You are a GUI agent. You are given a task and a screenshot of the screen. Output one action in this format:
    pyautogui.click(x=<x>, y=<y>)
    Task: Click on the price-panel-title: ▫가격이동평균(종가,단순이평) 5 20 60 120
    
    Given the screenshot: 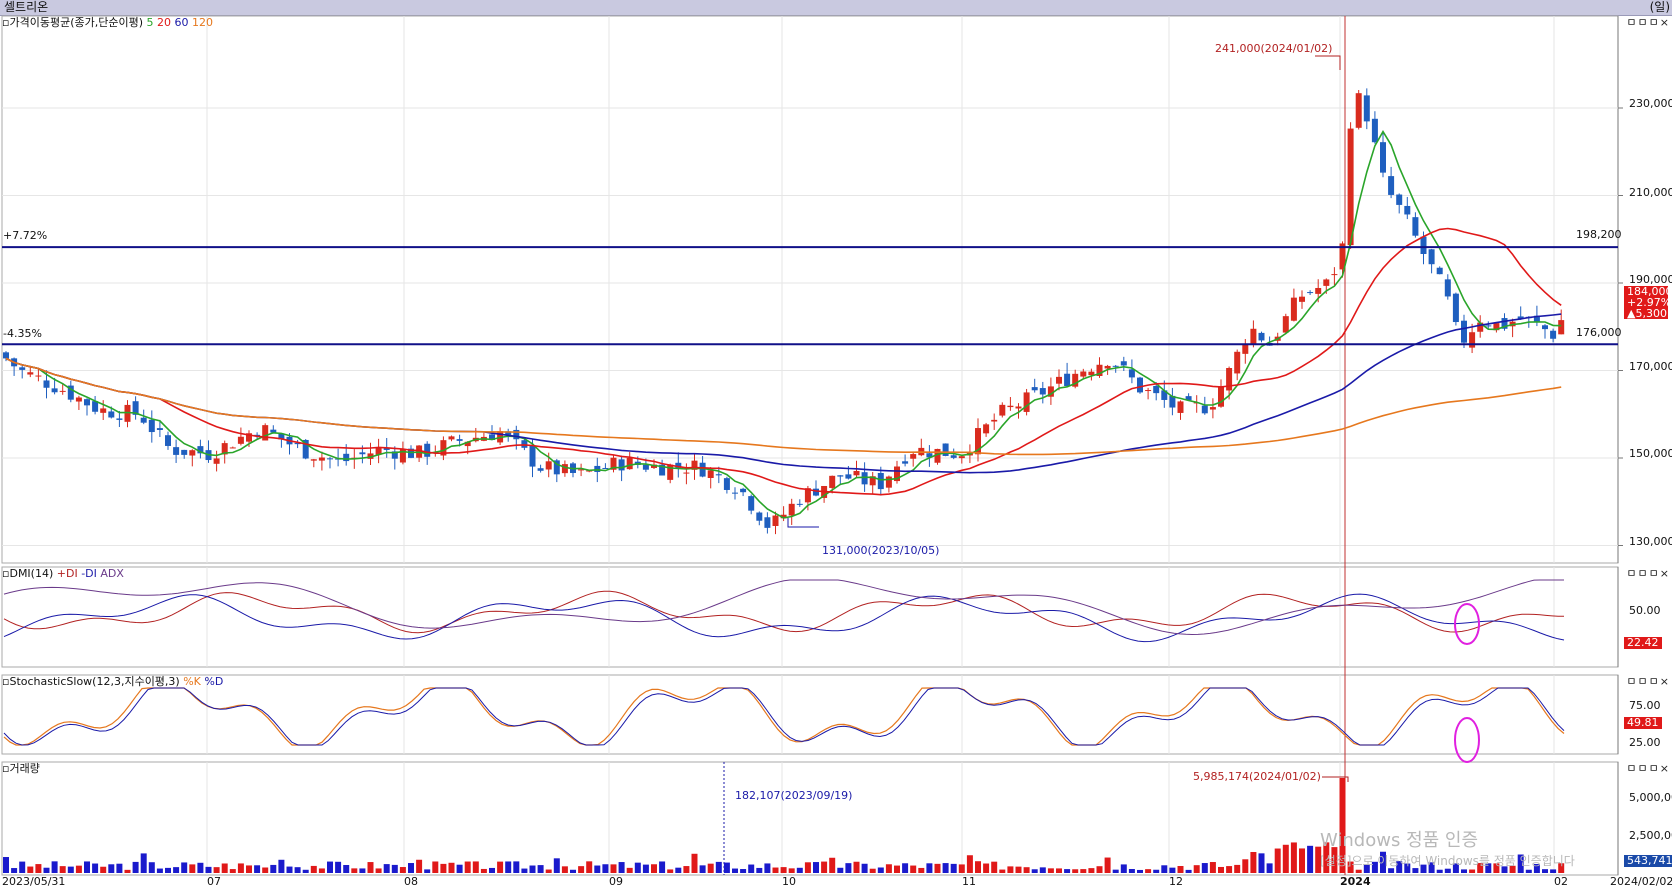 What is the action you would take?
    pyautogui.click(x=107, y=23)
    